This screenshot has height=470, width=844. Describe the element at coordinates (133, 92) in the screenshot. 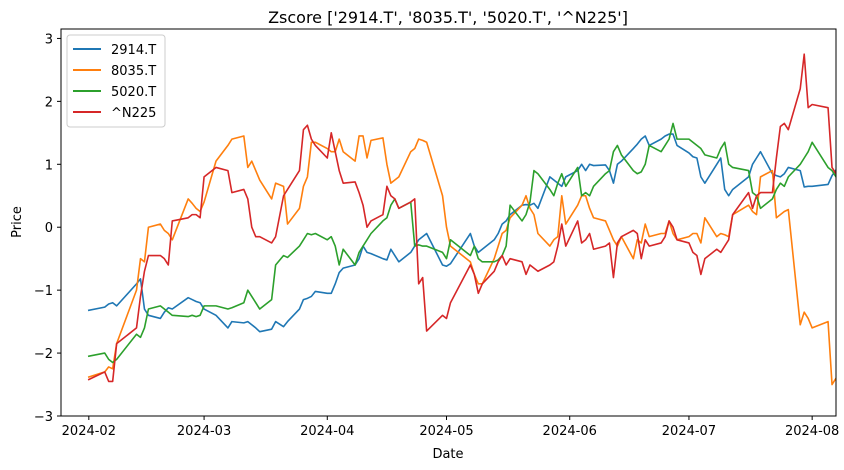

I see `legend-label: 5020.T` at that location.